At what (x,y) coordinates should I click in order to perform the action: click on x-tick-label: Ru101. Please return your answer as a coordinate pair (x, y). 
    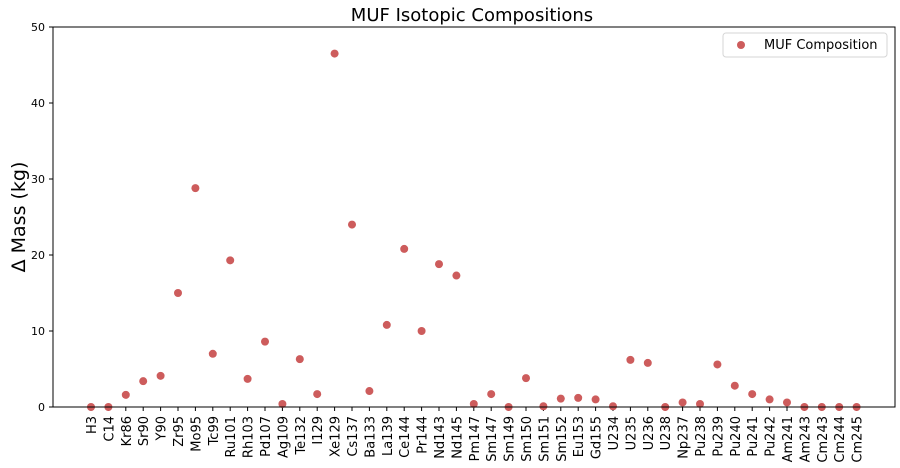
    Looking at the image, I should click on (231, 437).